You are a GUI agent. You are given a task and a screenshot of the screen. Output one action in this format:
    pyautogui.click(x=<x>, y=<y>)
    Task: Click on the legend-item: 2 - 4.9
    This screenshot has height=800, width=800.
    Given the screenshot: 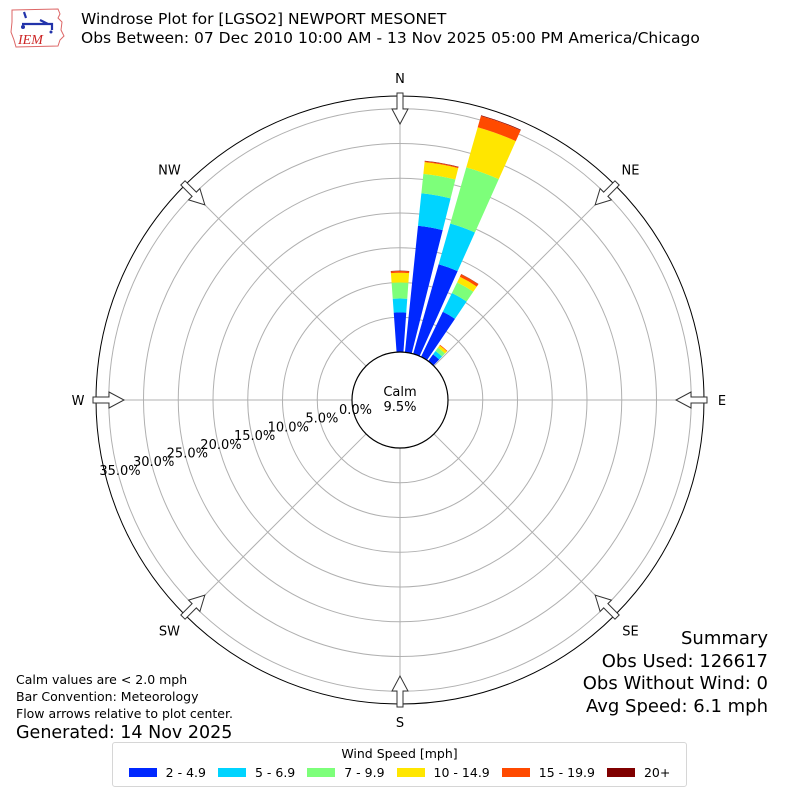 What is the action you would take?
    pyautogui.click(x=167, y=772)
    